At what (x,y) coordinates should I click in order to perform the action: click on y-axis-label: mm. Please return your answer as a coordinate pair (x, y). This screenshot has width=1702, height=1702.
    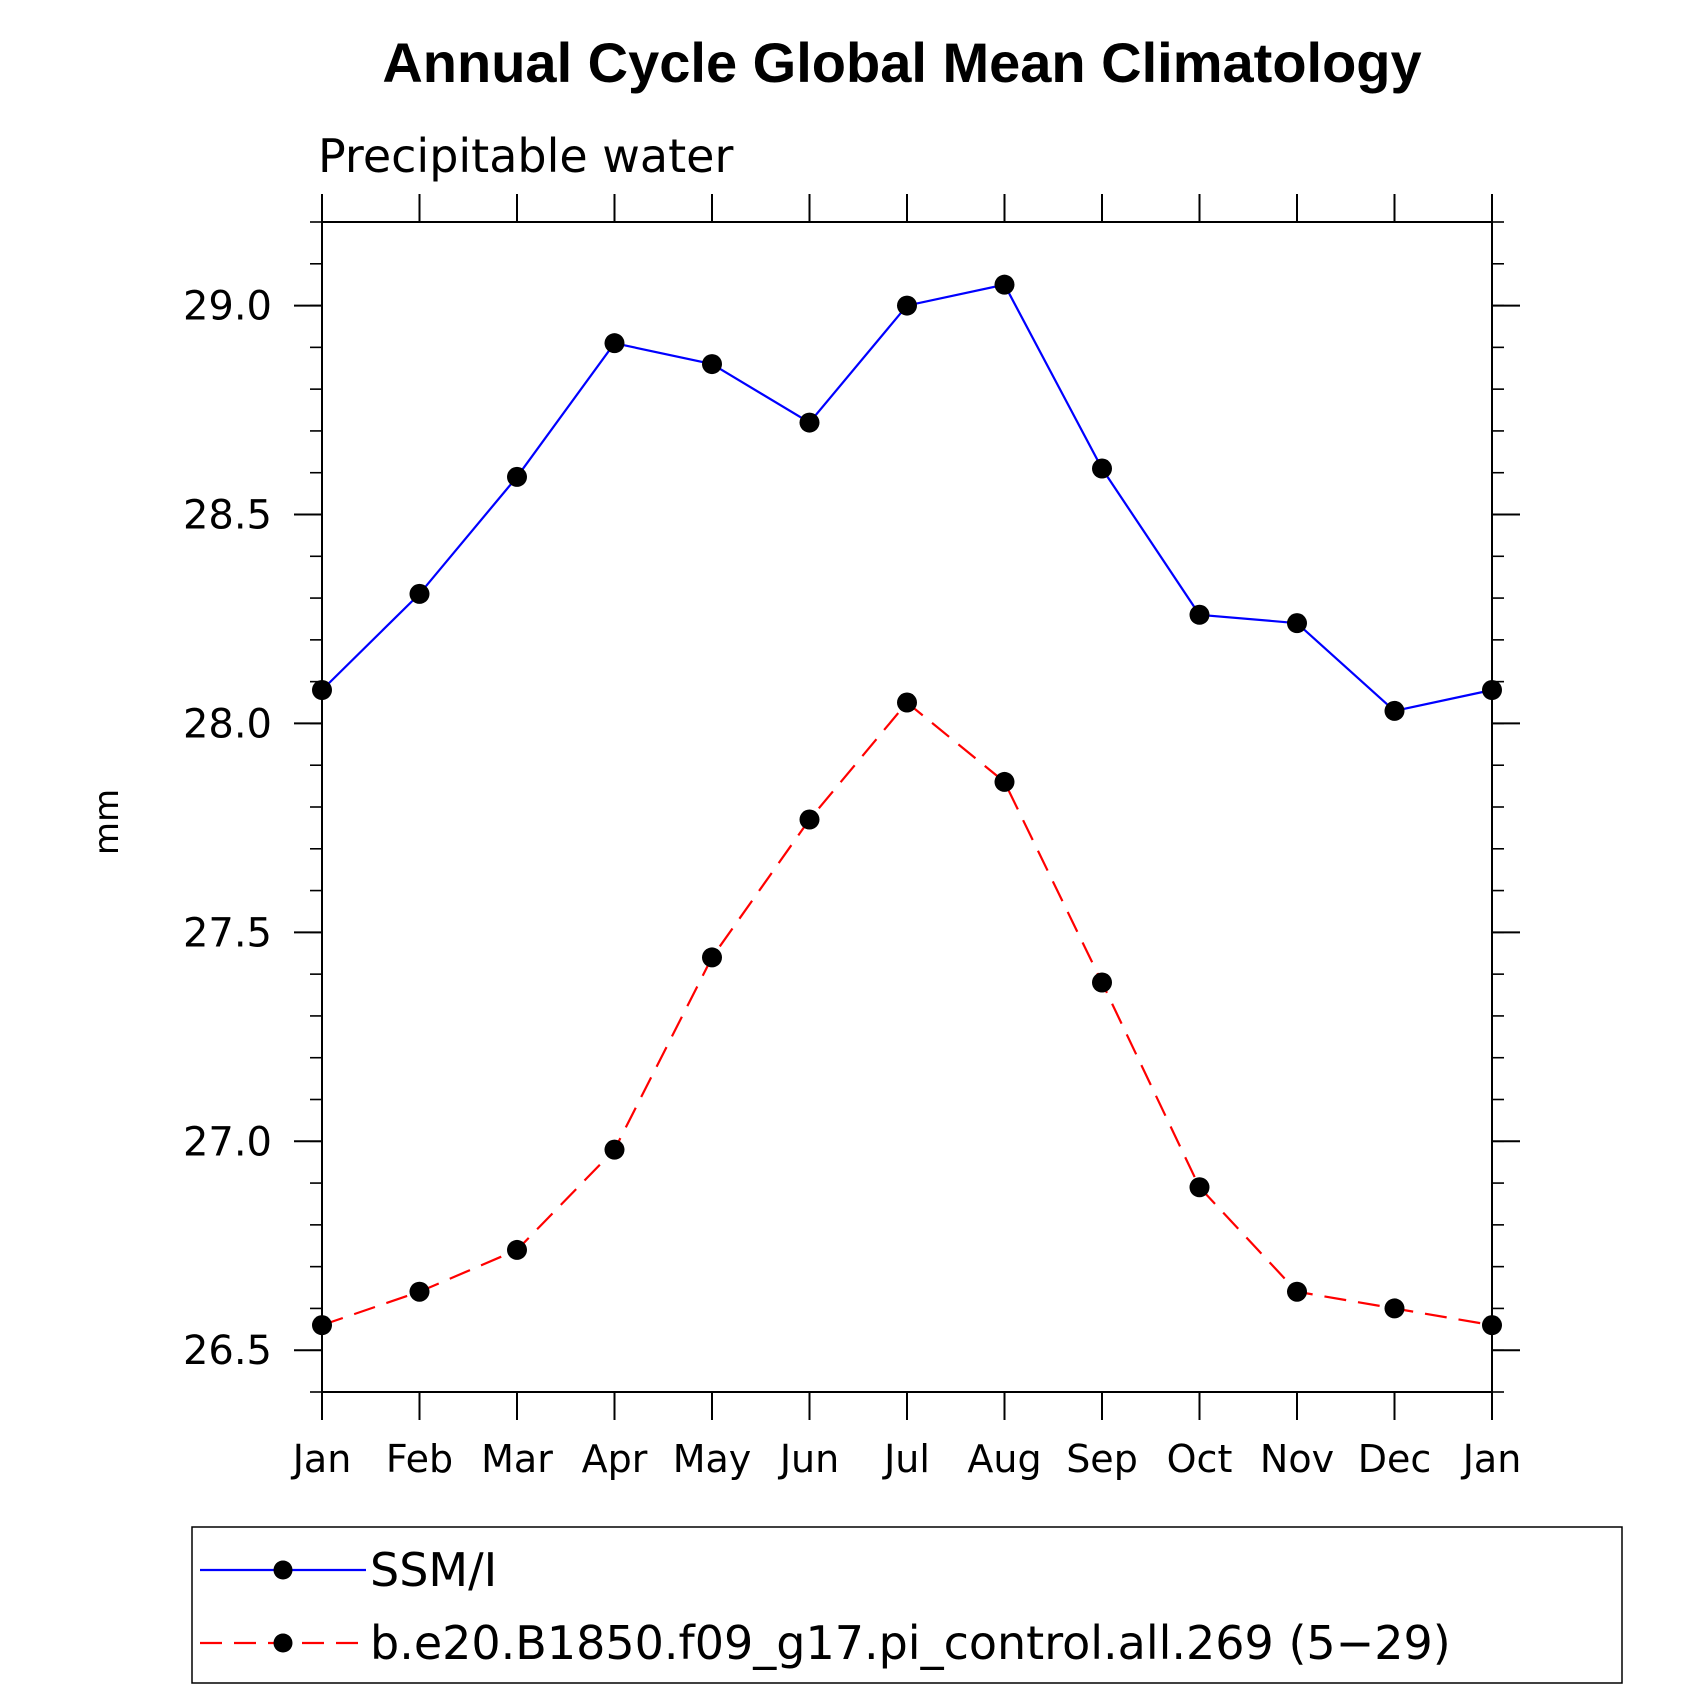
    Looking at the image, I should click on (107, 822).